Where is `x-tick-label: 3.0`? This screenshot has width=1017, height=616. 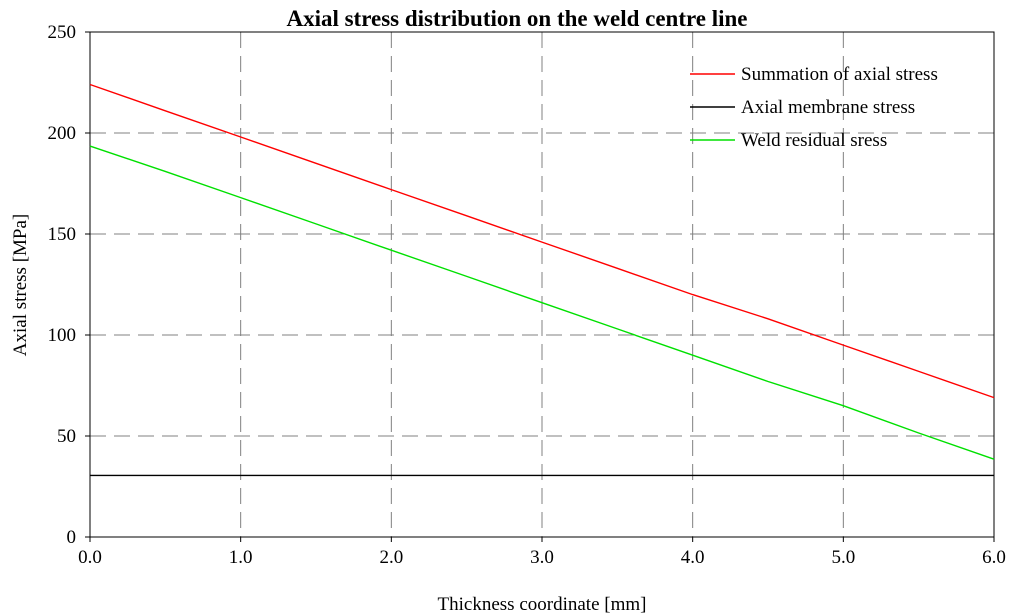
x-tick-label: 3.0 is located at coordinates (542, 557).